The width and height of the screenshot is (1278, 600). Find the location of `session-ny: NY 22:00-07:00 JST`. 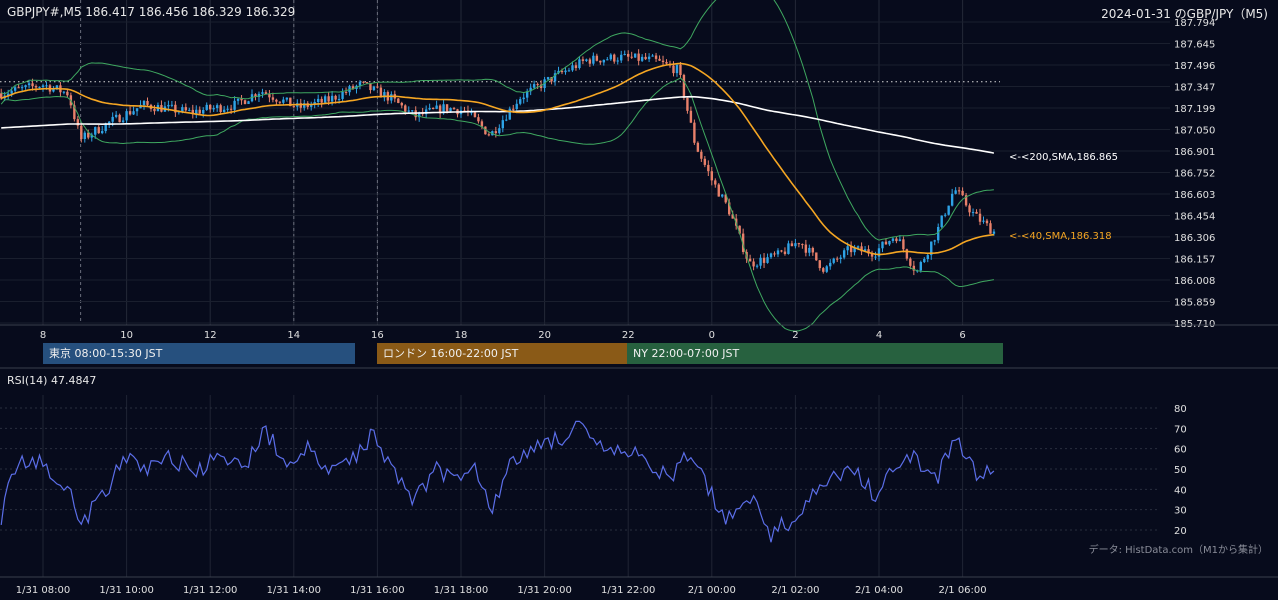

session-ny: NY 22:00-07:00 JST is located at coordinates (815, 353).